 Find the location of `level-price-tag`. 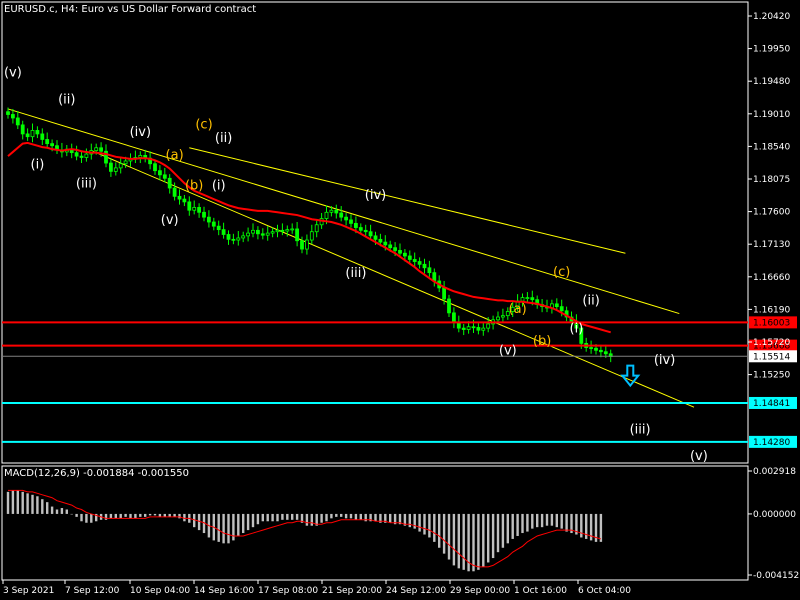

level-price-tag is located at coordinates (773, 345).